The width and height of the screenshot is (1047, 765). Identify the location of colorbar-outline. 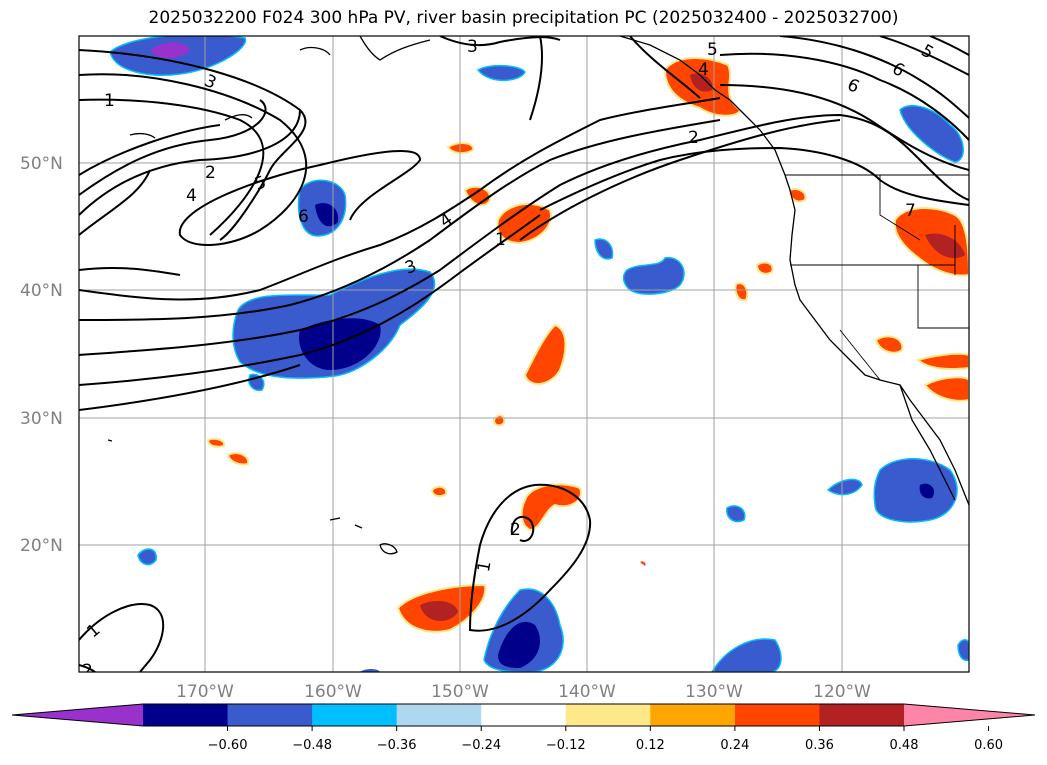
(523, 715).